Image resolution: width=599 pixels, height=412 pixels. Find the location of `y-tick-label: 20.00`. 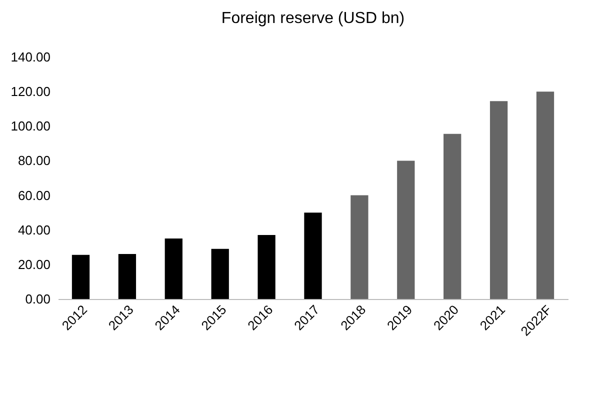

y-tick-label: 20.00 is located at coordinates (34, 264).